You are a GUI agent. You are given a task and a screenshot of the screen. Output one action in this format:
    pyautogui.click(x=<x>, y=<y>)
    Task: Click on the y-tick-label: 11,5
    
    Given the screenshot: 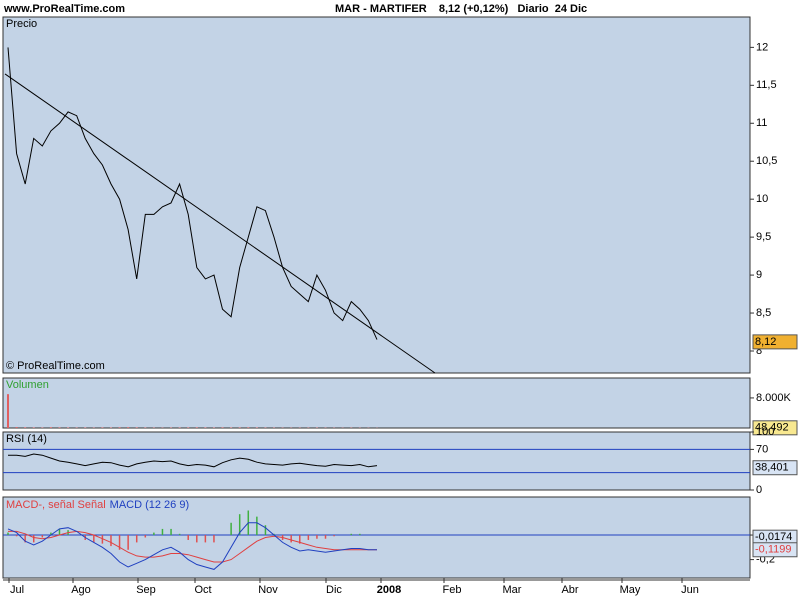 What is the action you would take?
    pyautogui.click(x=766, y=85)
    